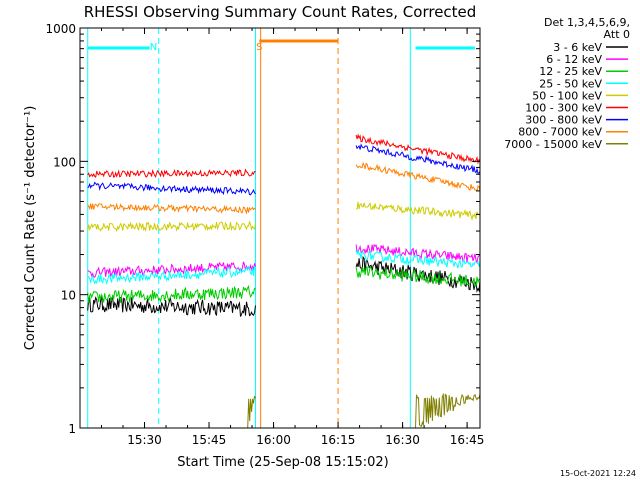 This screenshot has height=480, width=640. Describe the element at coordinates (338, 440) in the screenshot. I see `x-tick-label: 16:15` at that location.